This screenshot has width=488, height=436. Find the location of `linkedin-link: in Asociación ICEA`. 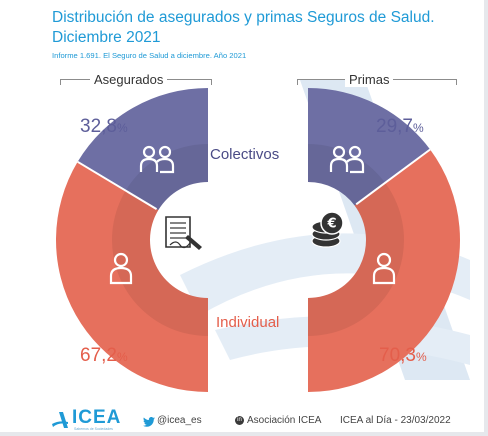

linkedin-link: in Asociación ICEA is located at coordinates (278, 420).